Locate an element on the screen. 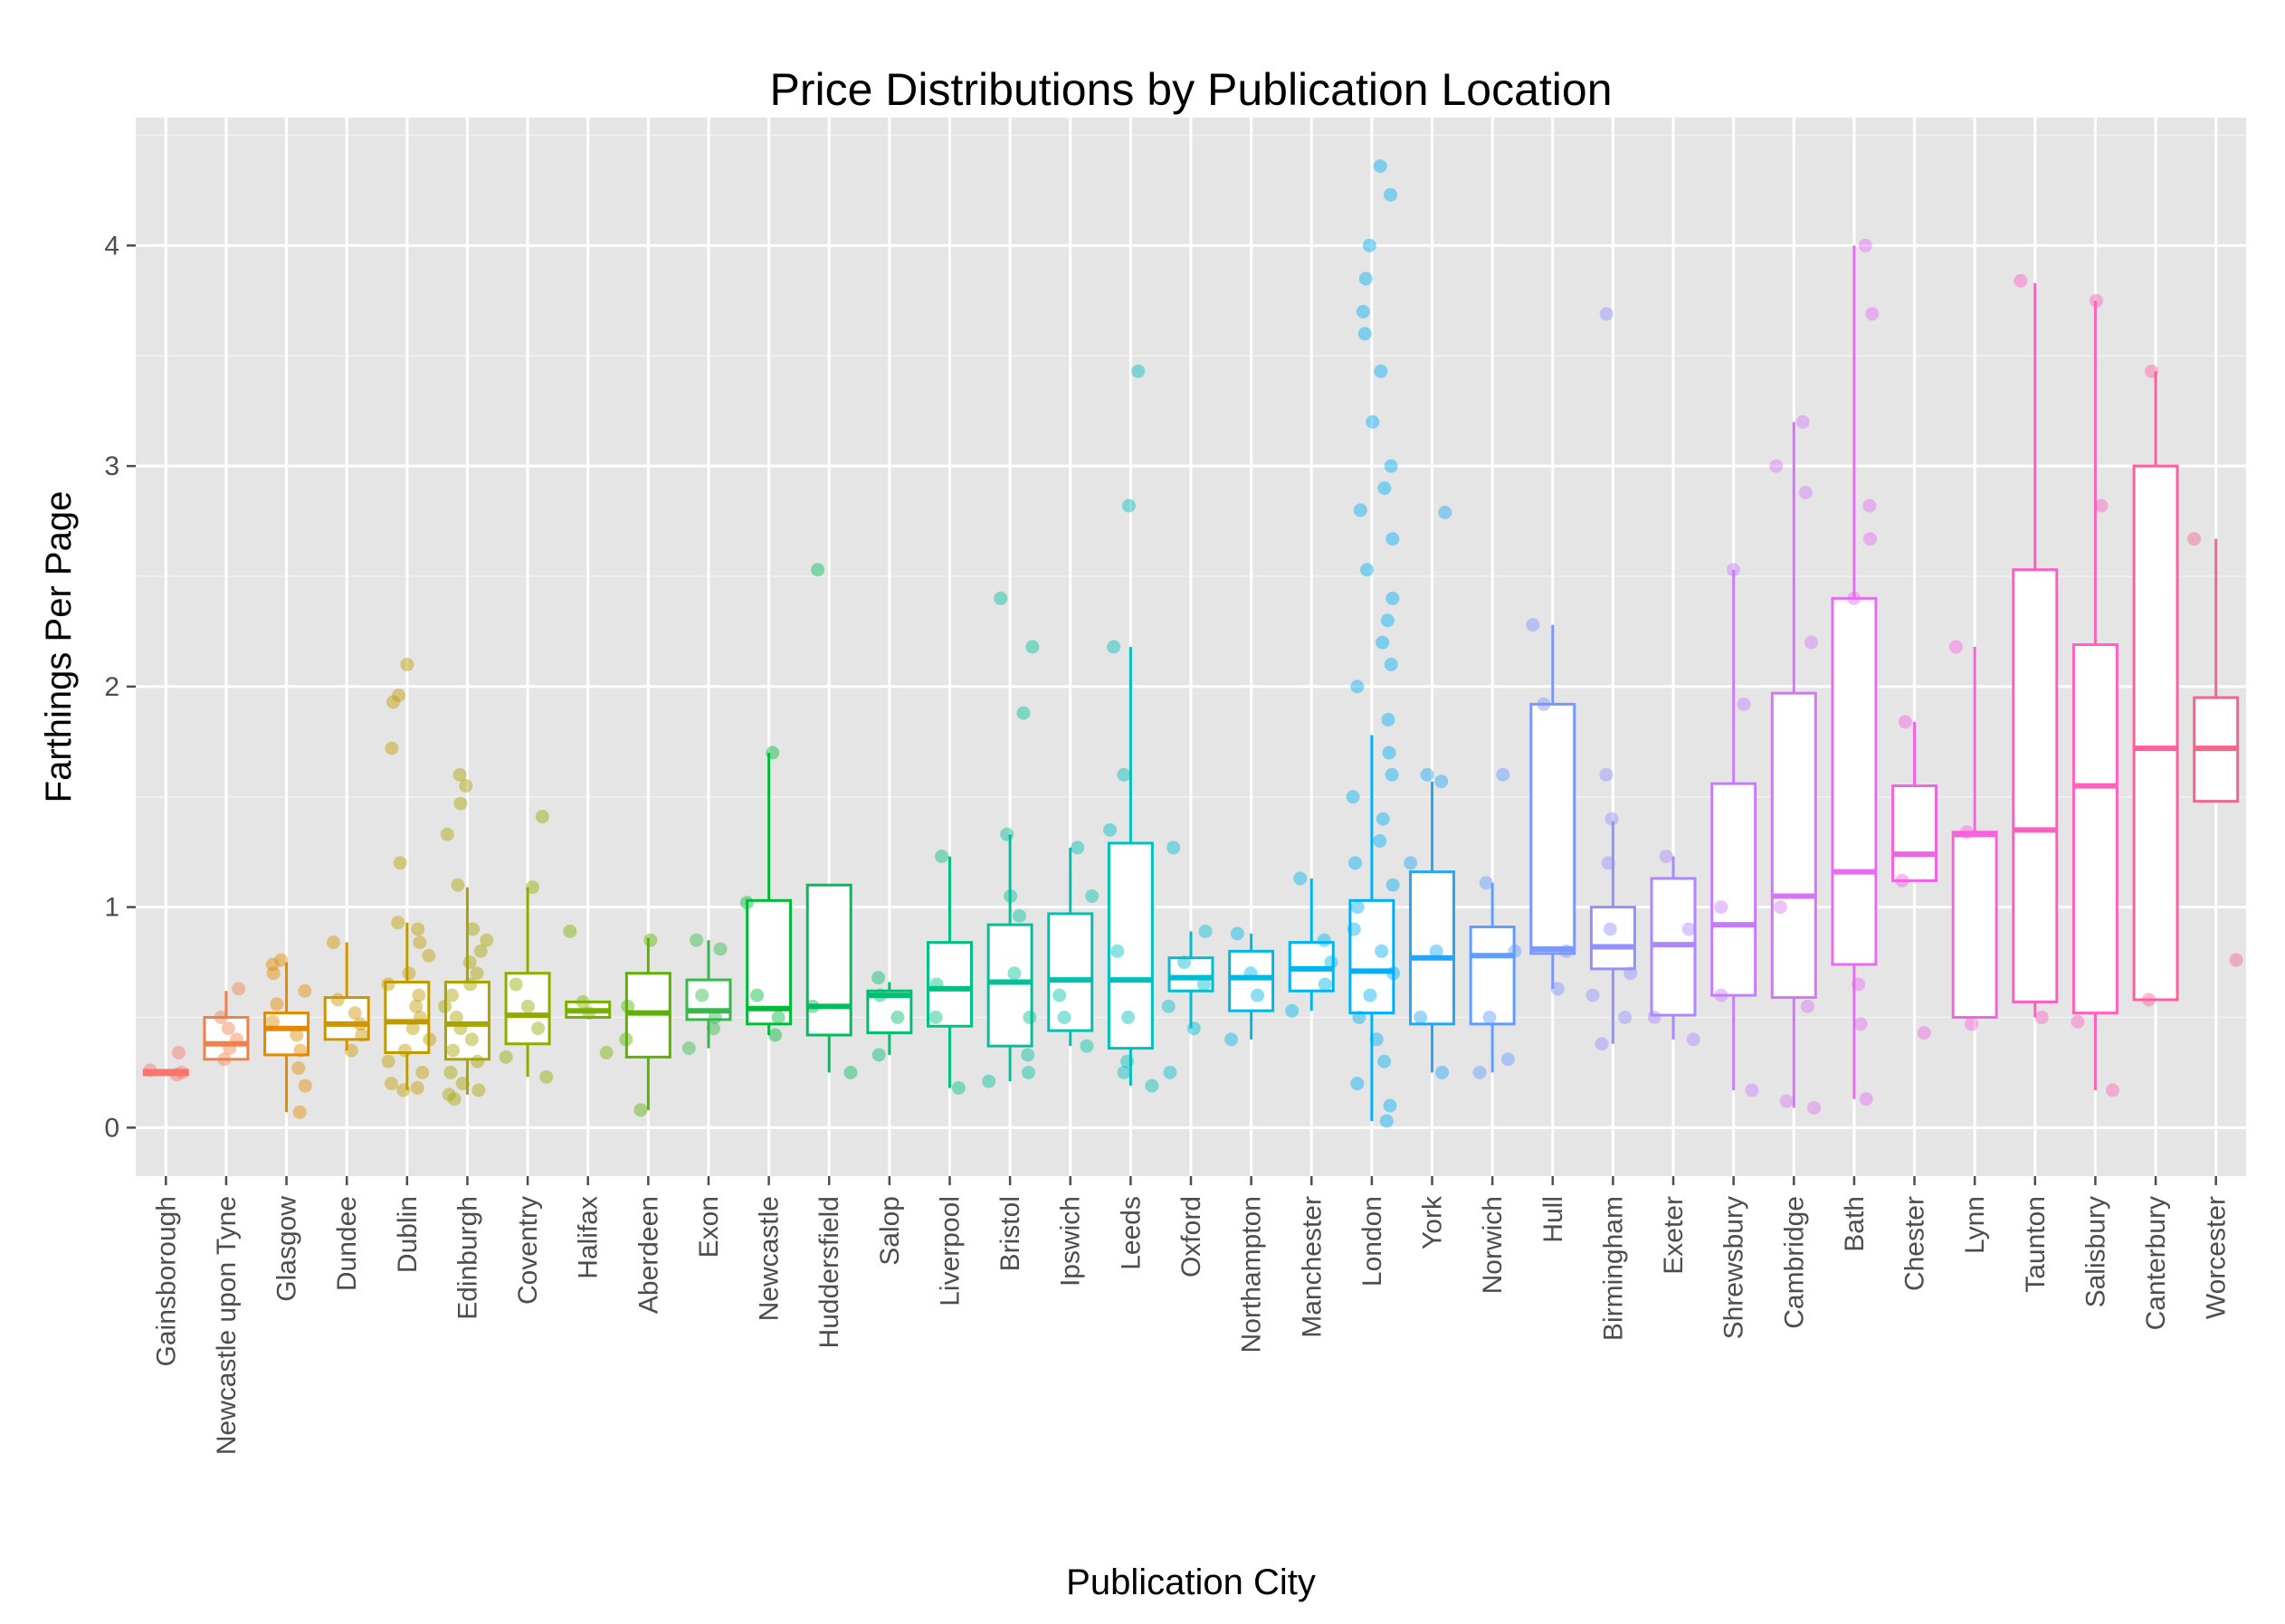 The width and height of the screenshot is (2285, 1624). points-salop is located at coordinates (888, 1016).